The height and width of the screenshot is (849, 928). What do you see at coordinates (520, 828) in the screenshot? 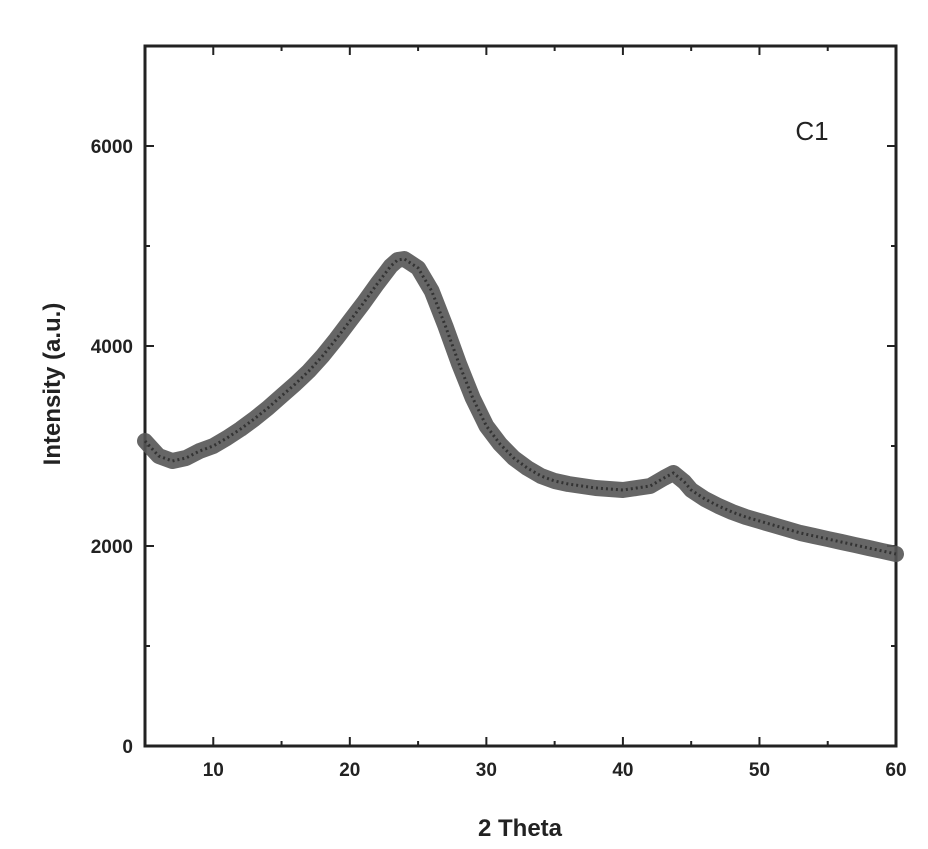
I see `x-axis-title: 2 Theta` at bounding box center [520, 828].